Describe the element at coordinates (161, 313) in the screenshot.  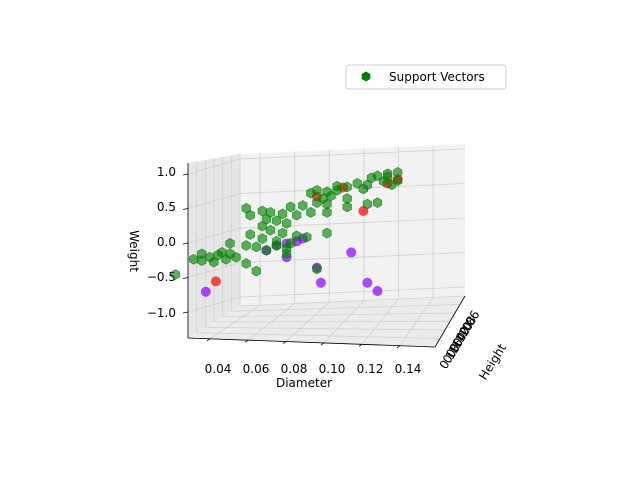
I see `z-tick-label: −1.0` at that location.